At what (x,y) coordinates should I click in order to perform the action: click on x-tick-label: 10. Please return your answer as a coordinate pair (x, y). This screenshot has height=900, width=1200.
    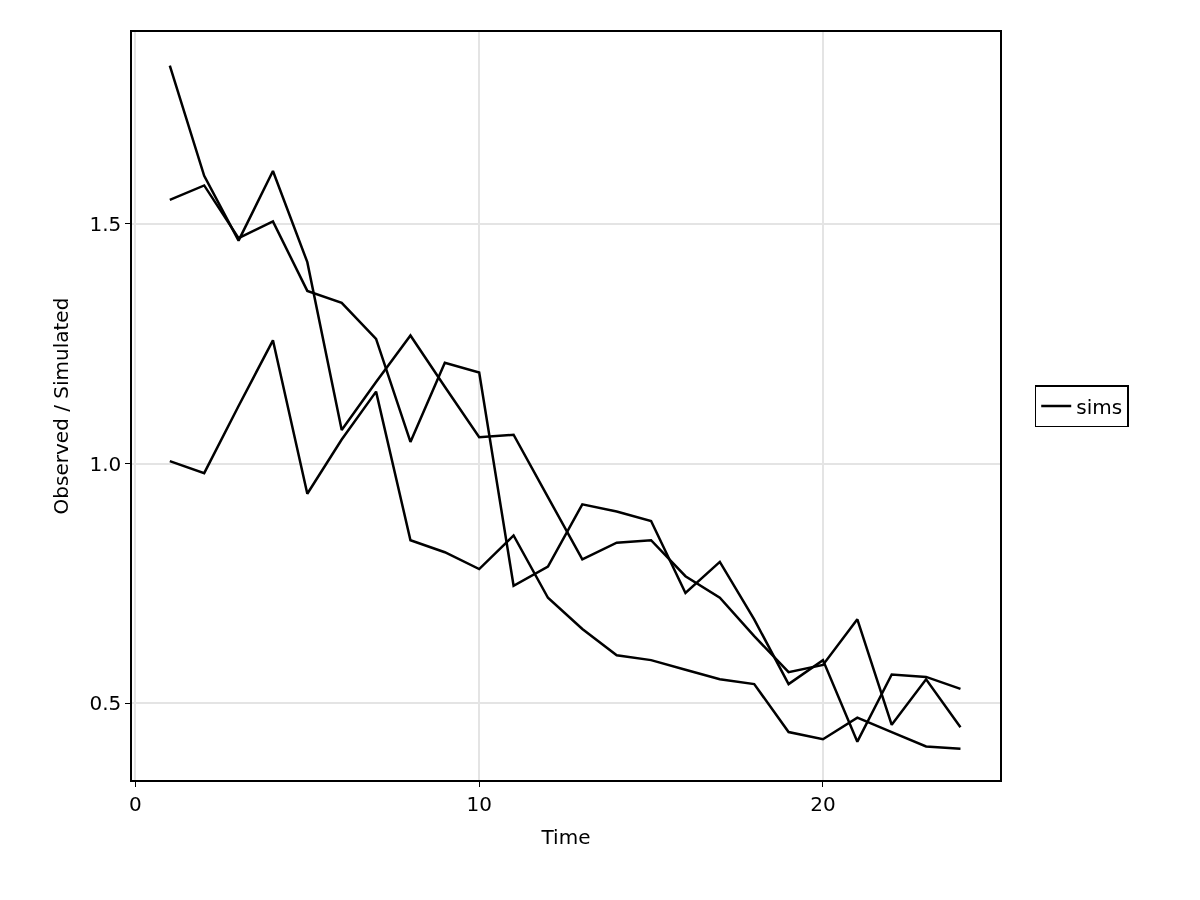
    Looking at the image, I should click on (479, 803).